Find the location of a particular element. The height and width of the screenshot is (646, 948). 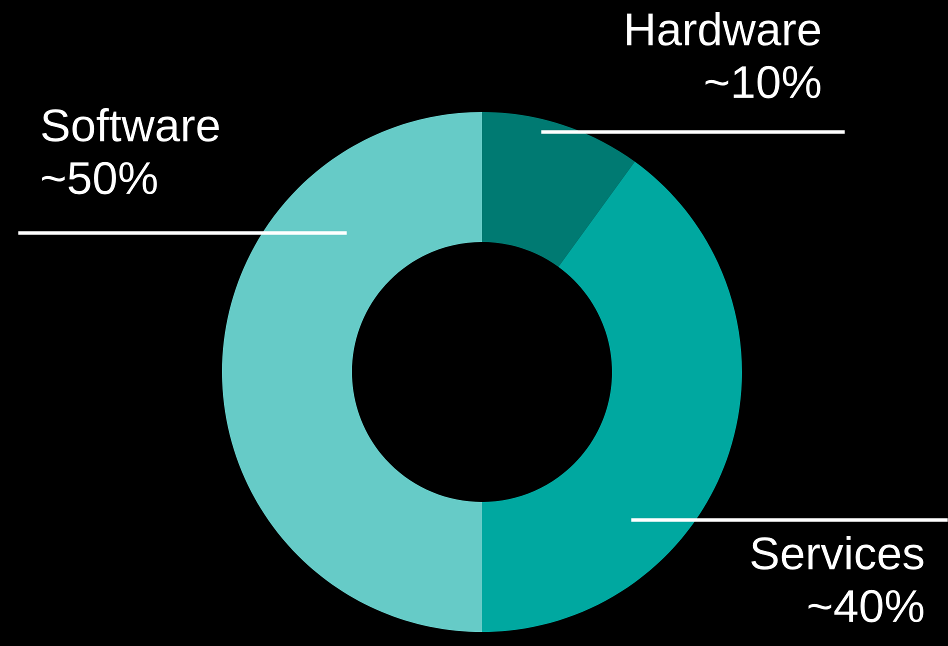

slice-label: Software is located at coordinates (130, 125).